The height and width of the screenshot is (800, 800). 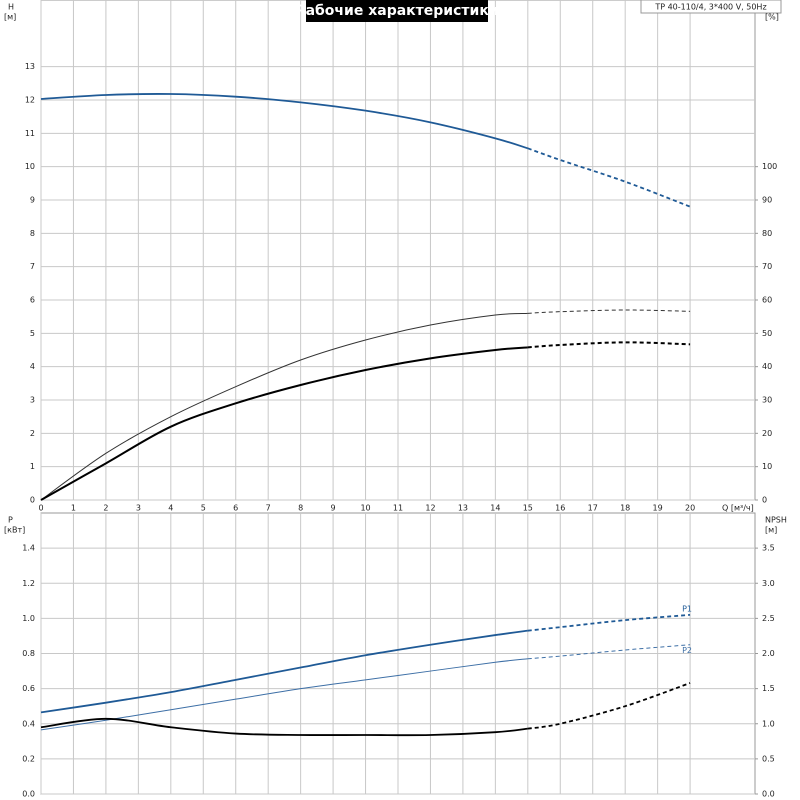 What do you see at coordinates (658, 508) in the screenshot?
I see `x-tick-label: 19` at bounding box center [658, 508].